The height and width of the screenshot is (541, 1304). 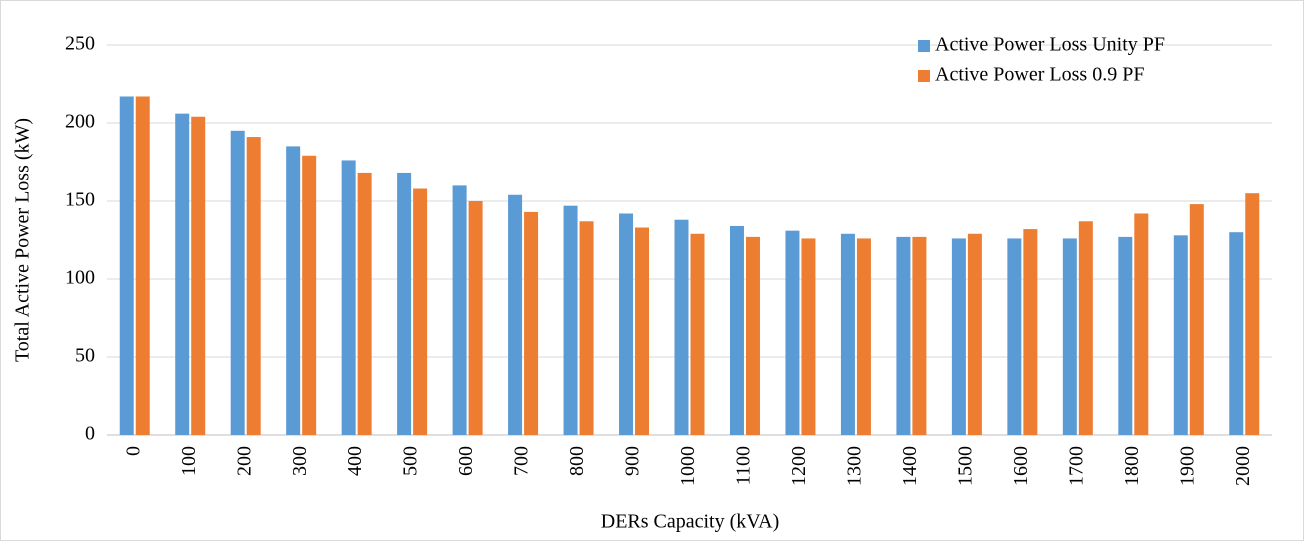 What do you see at coordinates (633, 461) in the screenshot?
I see `x-tick-label: 900` at bounding box center [633, 461].